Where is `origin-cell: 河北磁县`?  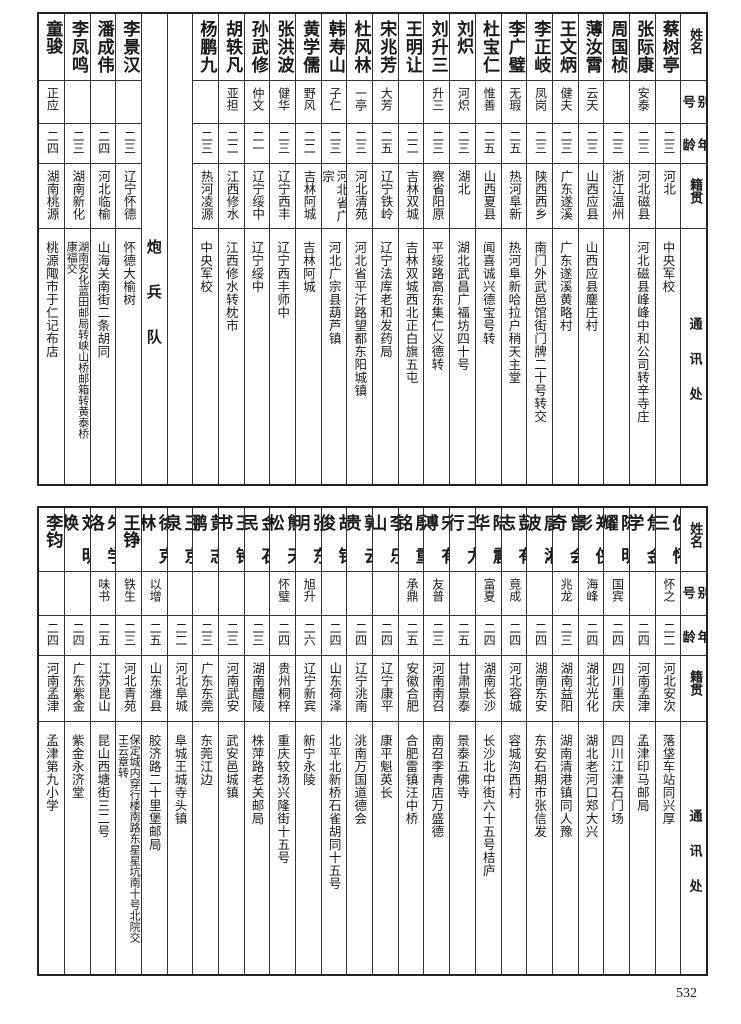 origin-cell: 河北磁县 is located at coordinates (642, 196).